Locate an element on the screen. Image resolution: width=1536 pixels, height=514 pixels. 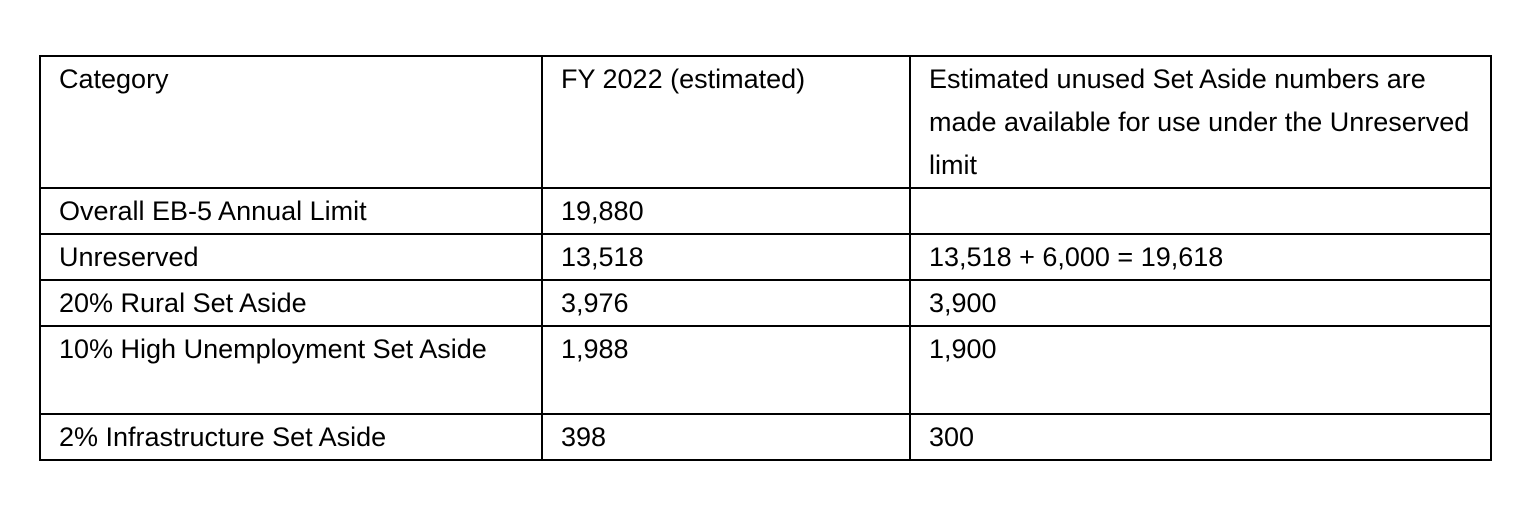
table-cell: 20% Rural Set Aside is located at coordinates (291, 303).